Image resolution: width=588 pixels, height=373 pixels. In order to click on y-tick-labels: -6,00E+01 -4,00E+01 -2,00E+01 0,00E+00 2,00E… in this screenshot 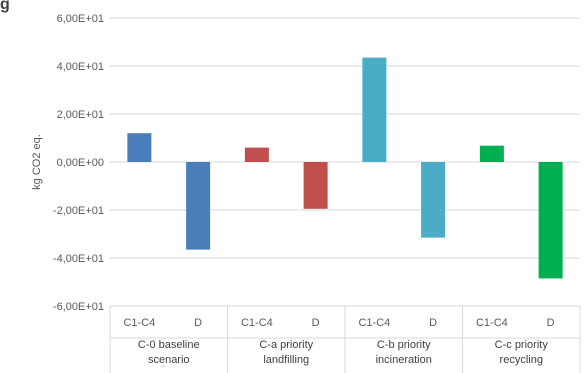, I will do `click(78, 163)`.